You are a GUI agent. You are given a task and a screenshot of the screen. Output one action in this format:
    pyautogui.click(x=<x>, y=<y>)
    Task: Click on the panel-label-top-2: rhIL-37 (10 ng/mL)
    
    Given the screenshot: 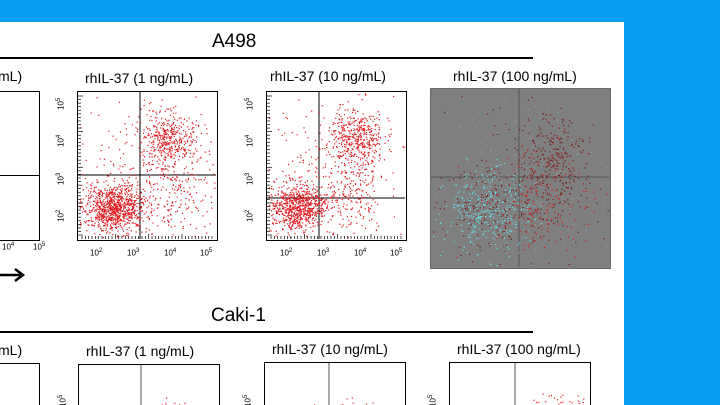 What is the action you would take?
    pyautogui.click(x=328, y=76)
    